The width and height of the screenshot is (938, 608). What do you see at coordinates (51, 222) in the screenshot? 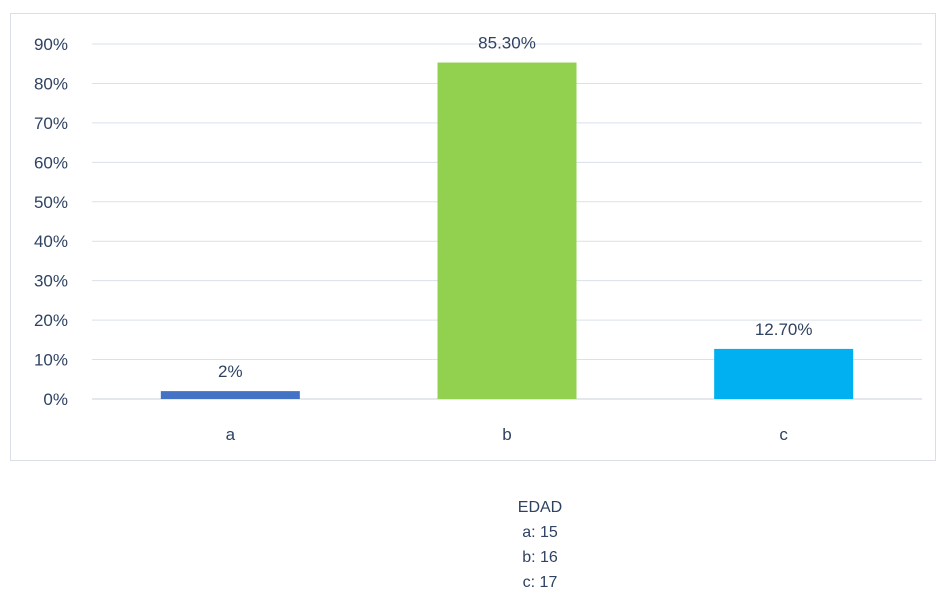
I see `y-axis-tick-labels: 0% 10% 20% 30% 40% 50% 60% 70% 80% 90%` at bounding box center [51, 222].